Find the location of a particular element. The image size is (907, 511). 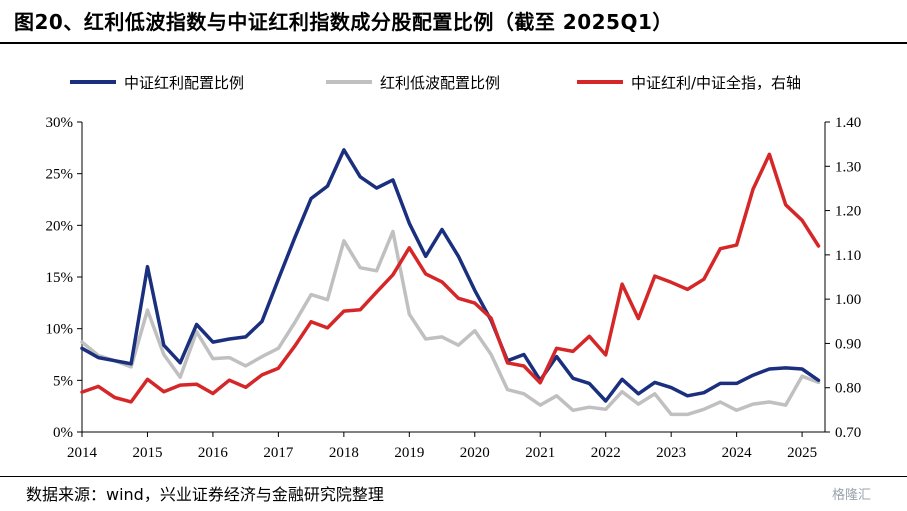

x-tick-label: 2016 is located at coordinates (213, 453).